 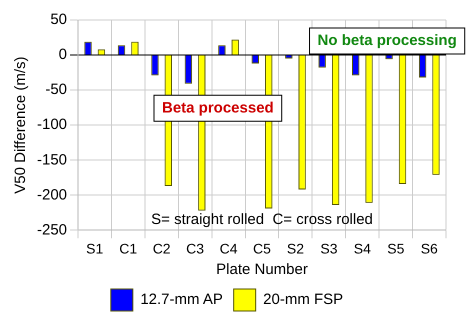 I want to click on annotation: Beta processed, so click(x=218, y=107).